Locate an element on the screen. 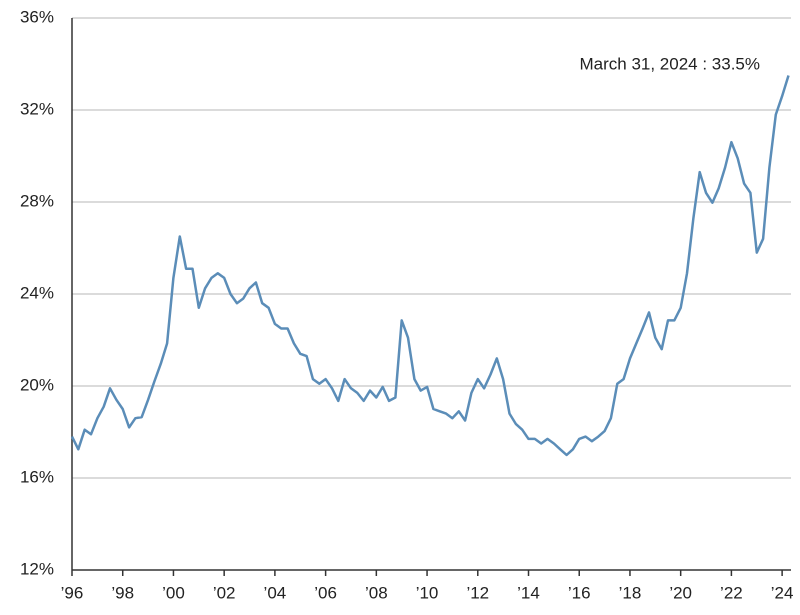 This screenshot has width=800, height=615. x-tick-label: ’08 is located at coordinates (376, 592).